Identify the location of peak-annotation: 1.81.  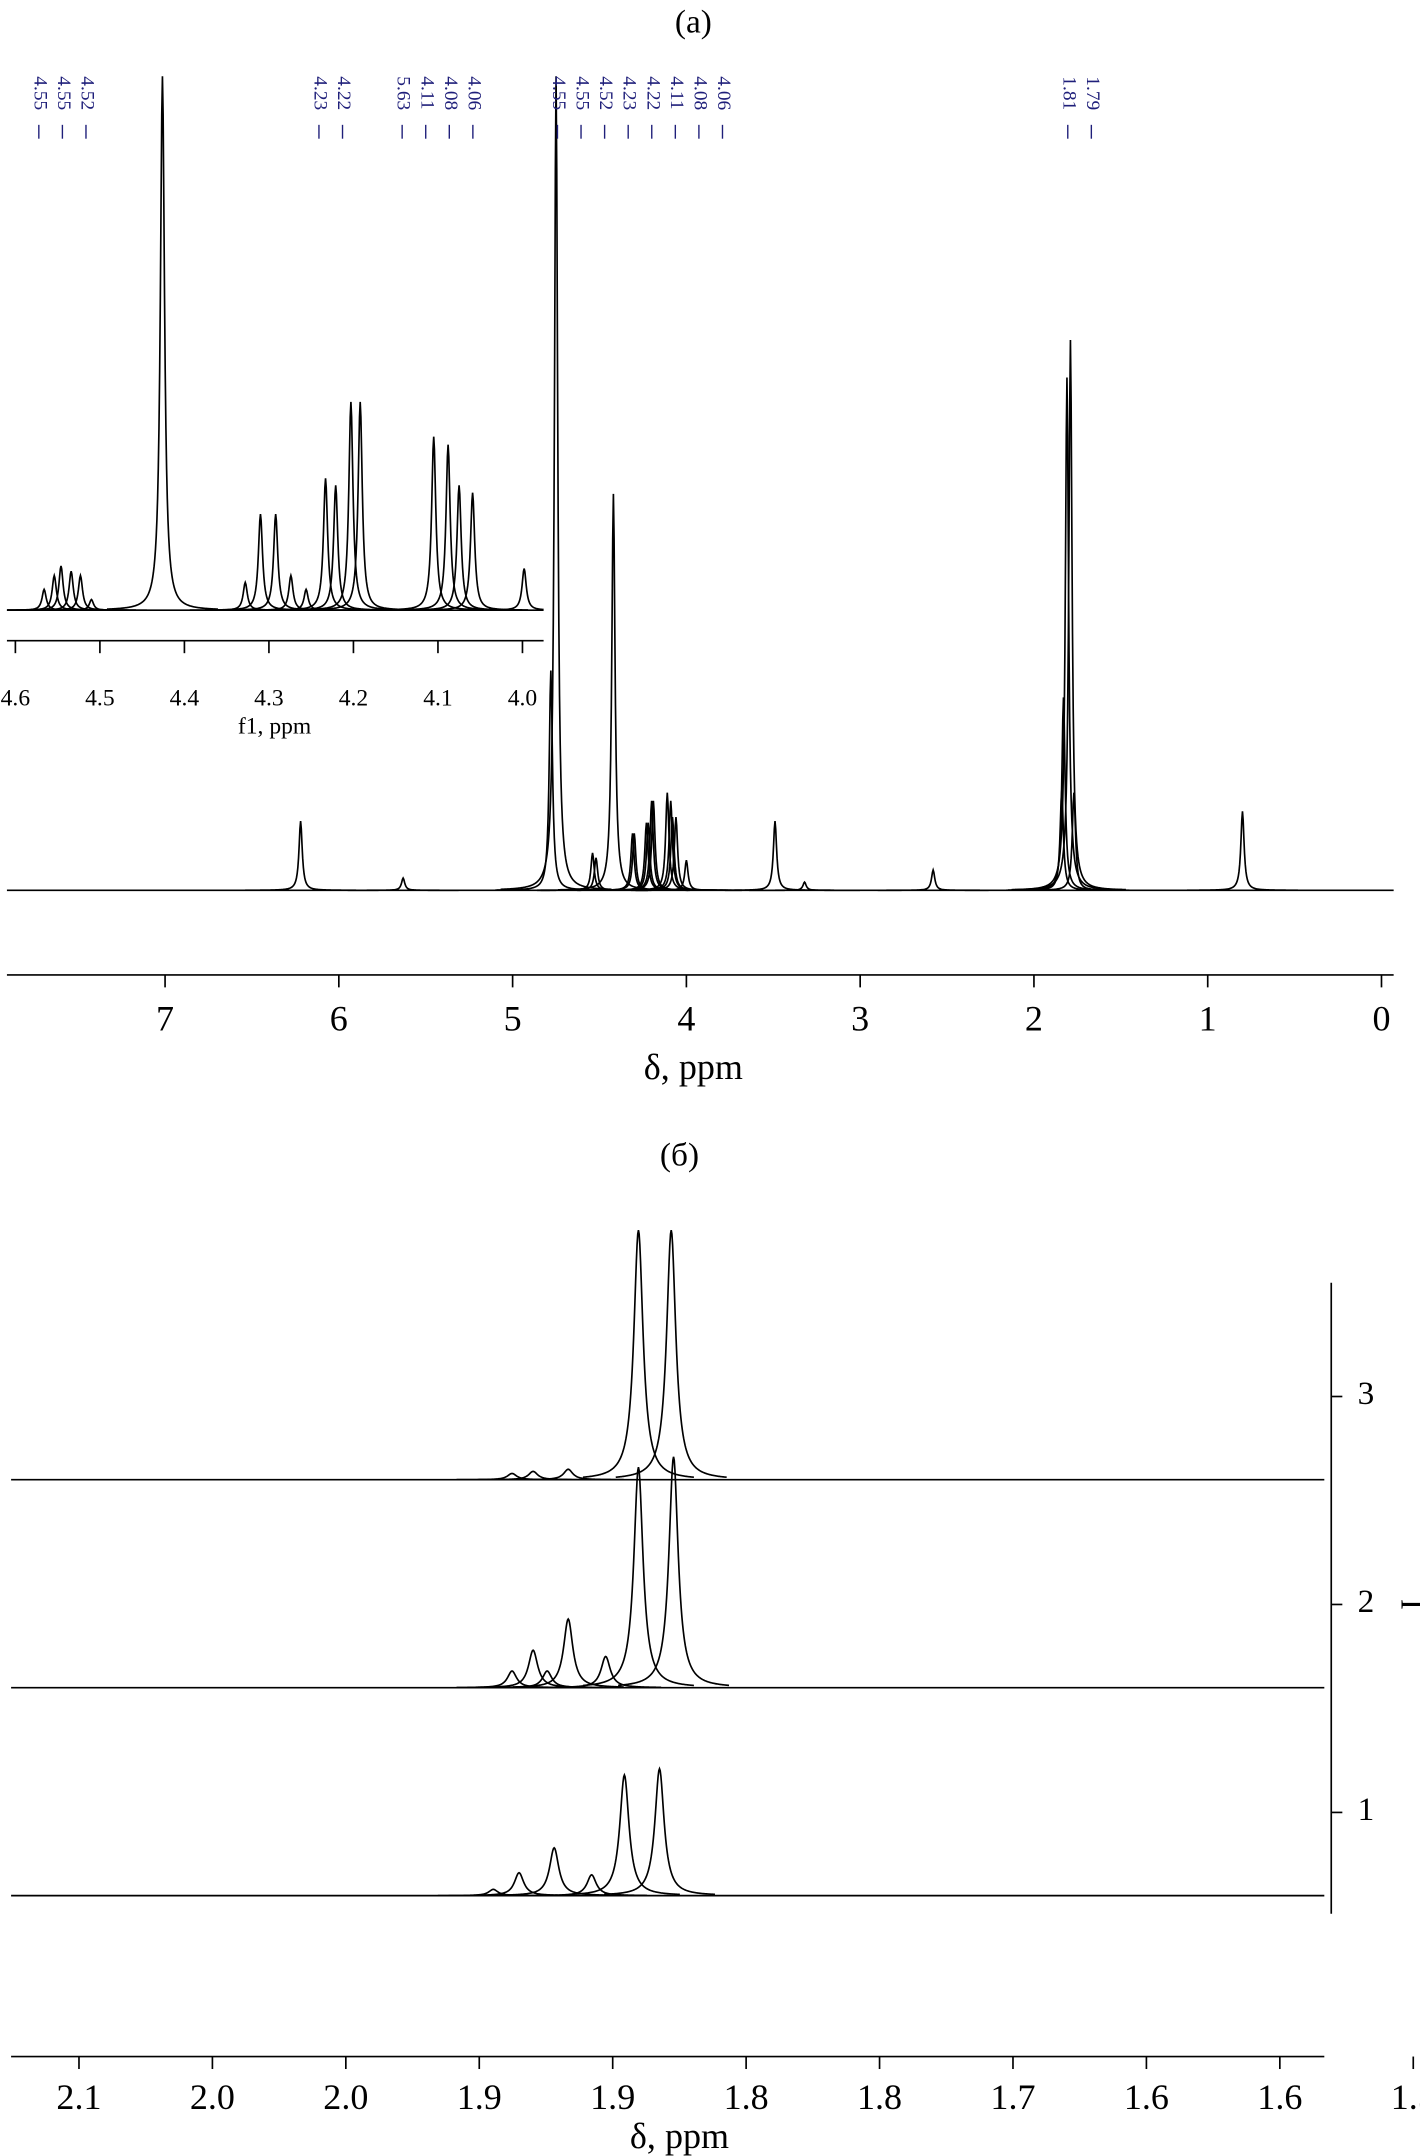
(1068, 93).